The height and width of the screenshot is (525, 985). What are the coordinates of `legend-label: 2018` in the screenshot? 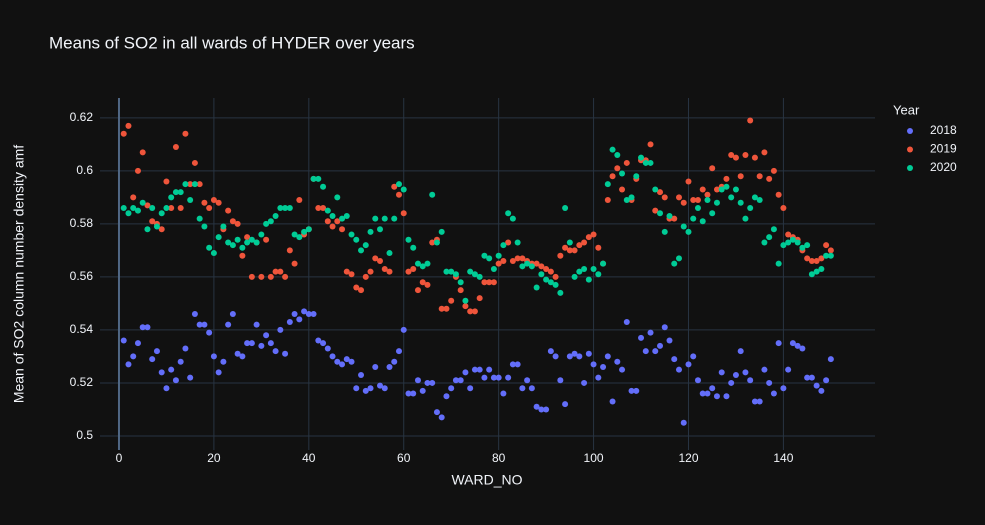 It's located at (943, 130).